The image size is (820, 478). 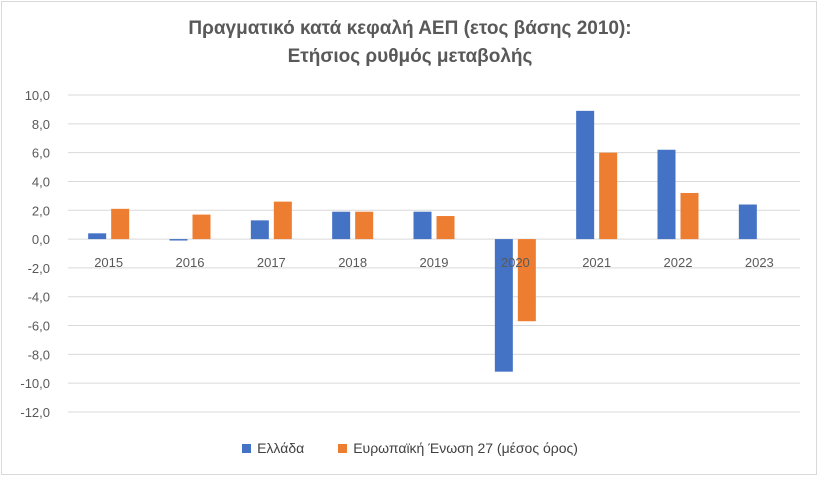 I want to click on x-tick-label: 2017, so click(x=271, y=262).